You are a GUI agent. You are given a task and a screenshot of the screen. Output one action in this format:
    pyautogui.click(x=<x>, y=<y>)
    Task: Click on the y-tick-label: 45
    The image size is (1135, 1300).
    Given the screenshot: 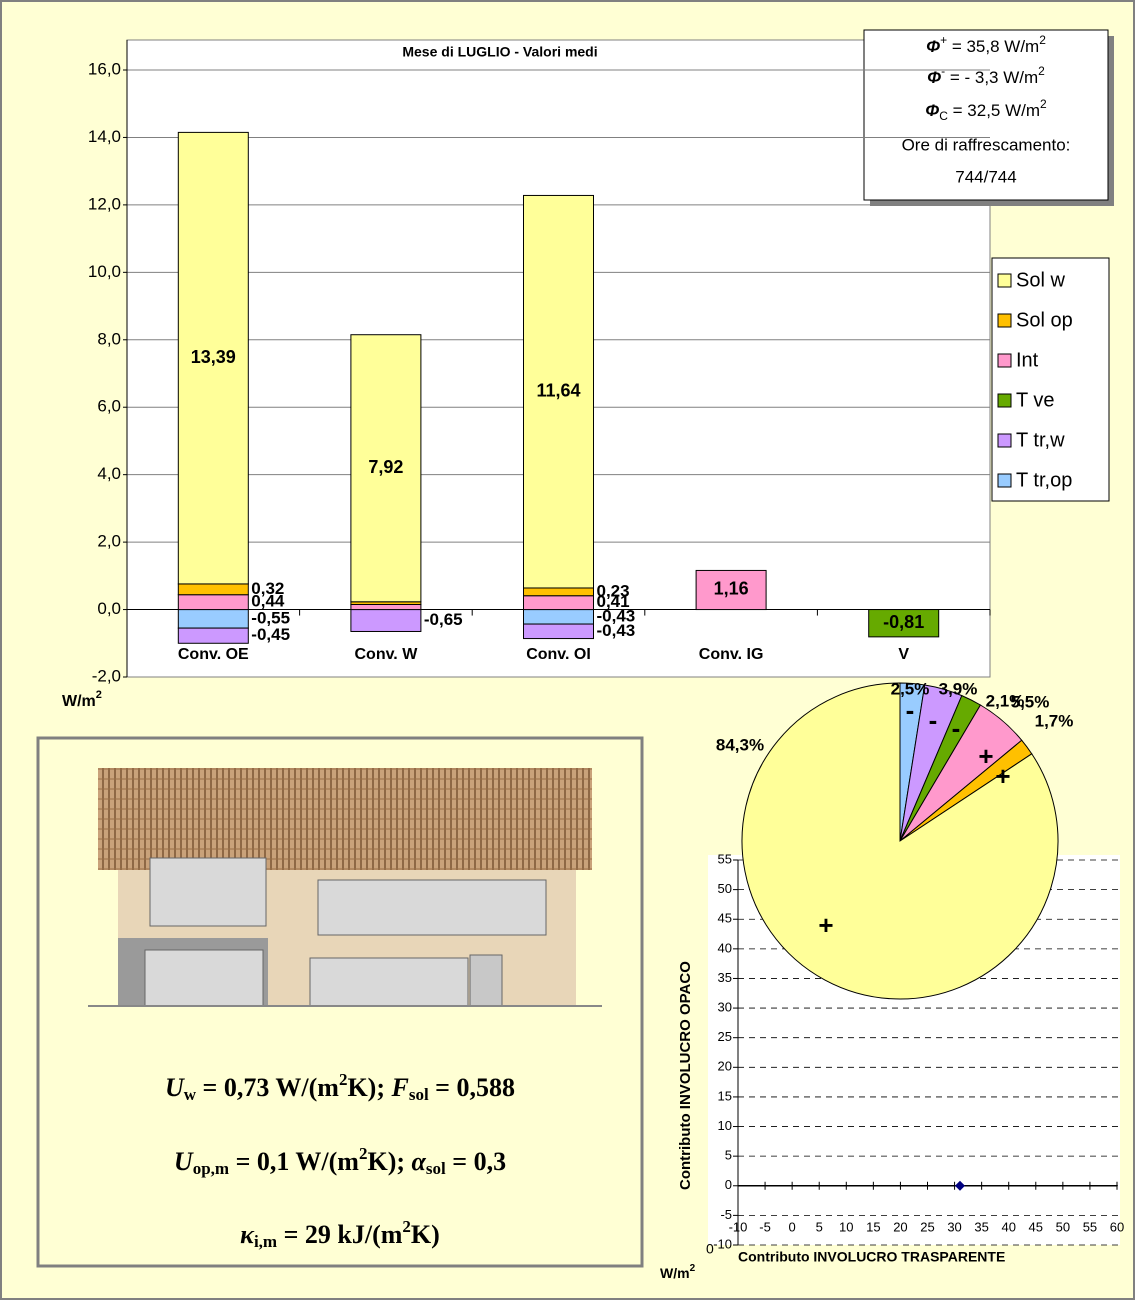 What is the action you would take?
    pyautogui.click(x=725, y=918)
    